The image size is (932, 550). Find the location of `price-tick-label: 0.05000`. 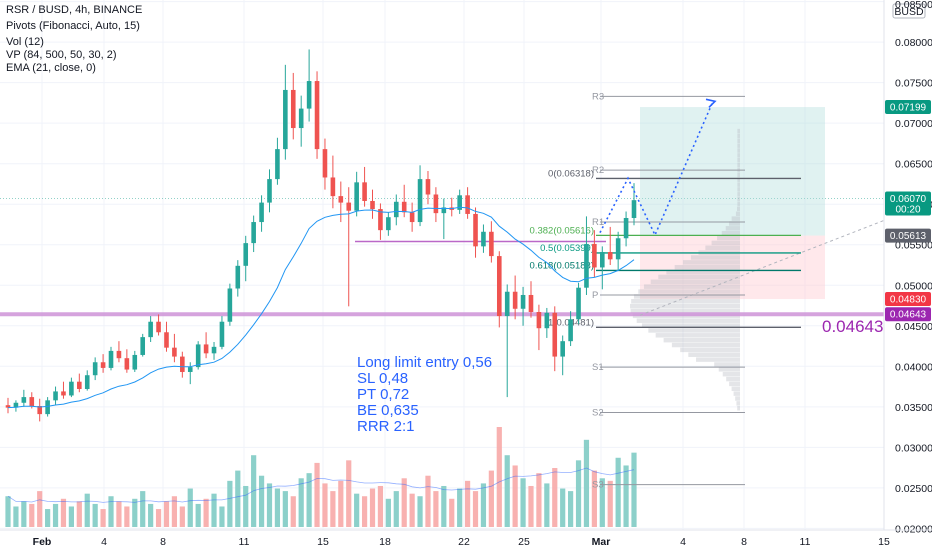

price-tick-label: 0.05000 is located at coordinates (913, 286).